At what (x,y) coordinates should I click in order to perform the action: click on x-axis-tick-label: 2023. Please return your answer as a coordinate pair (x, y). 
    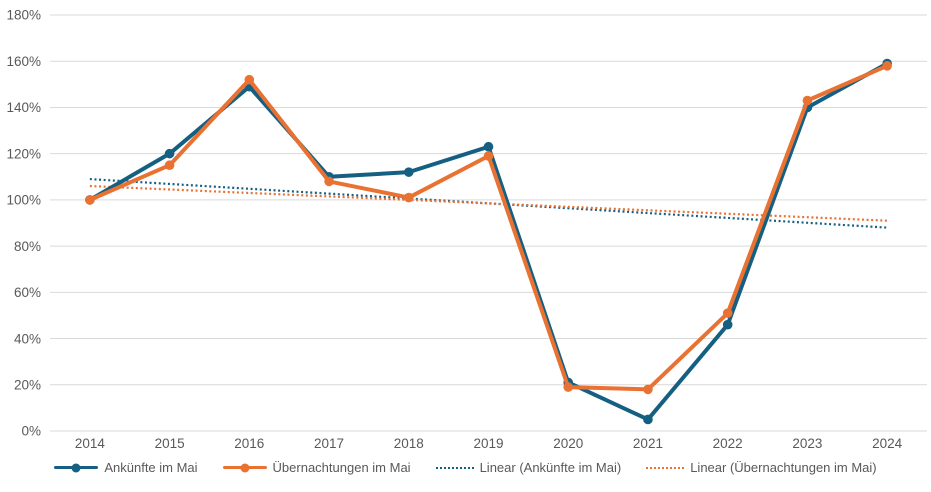
    Looking at the image, I should click on (807, 443).